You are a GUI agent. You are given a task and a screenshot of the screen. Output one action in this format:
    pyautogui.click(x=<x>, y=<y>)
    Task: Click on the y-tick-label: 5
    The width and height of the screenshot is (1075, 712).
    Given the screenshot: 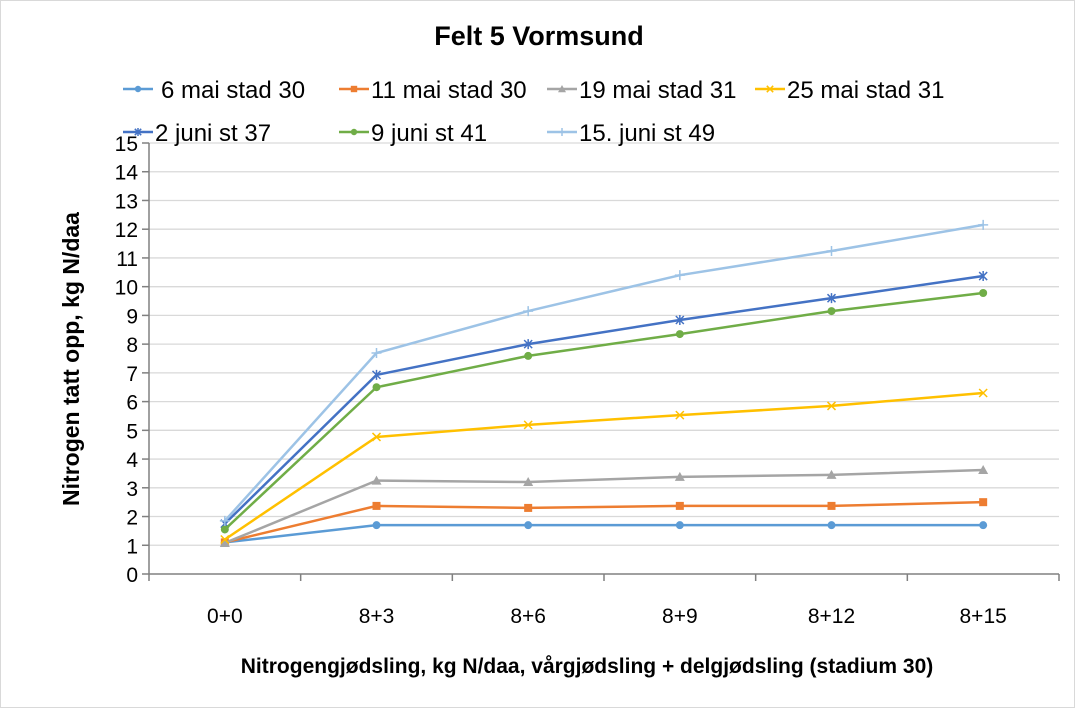 What is the action you would take?
    pyautogui.click(x=132, y=431)
    